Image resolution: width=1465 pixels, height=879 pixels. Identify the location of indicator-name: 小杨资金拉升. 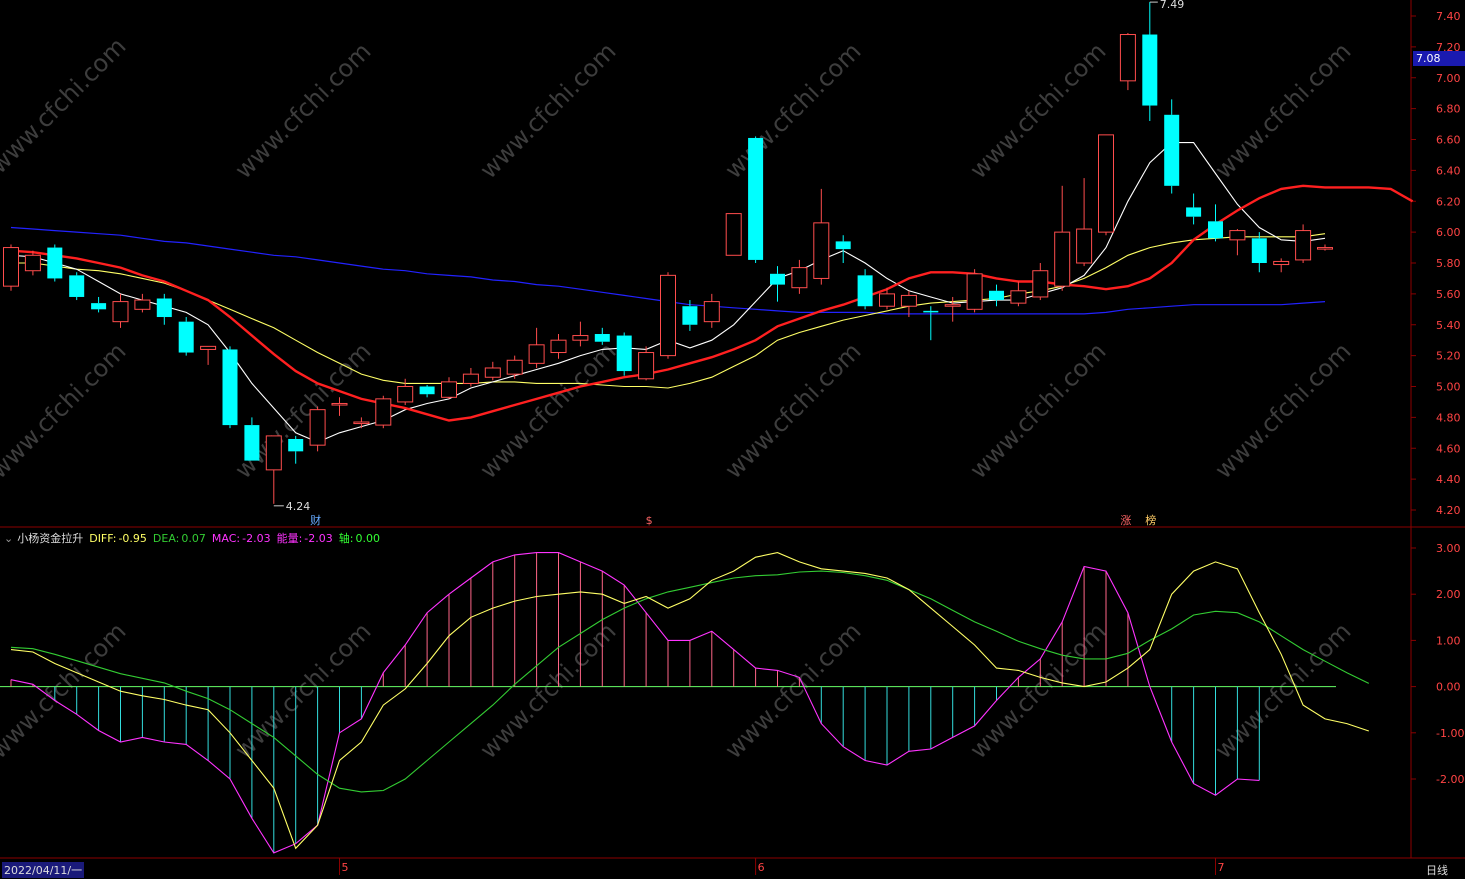
(50, 538).